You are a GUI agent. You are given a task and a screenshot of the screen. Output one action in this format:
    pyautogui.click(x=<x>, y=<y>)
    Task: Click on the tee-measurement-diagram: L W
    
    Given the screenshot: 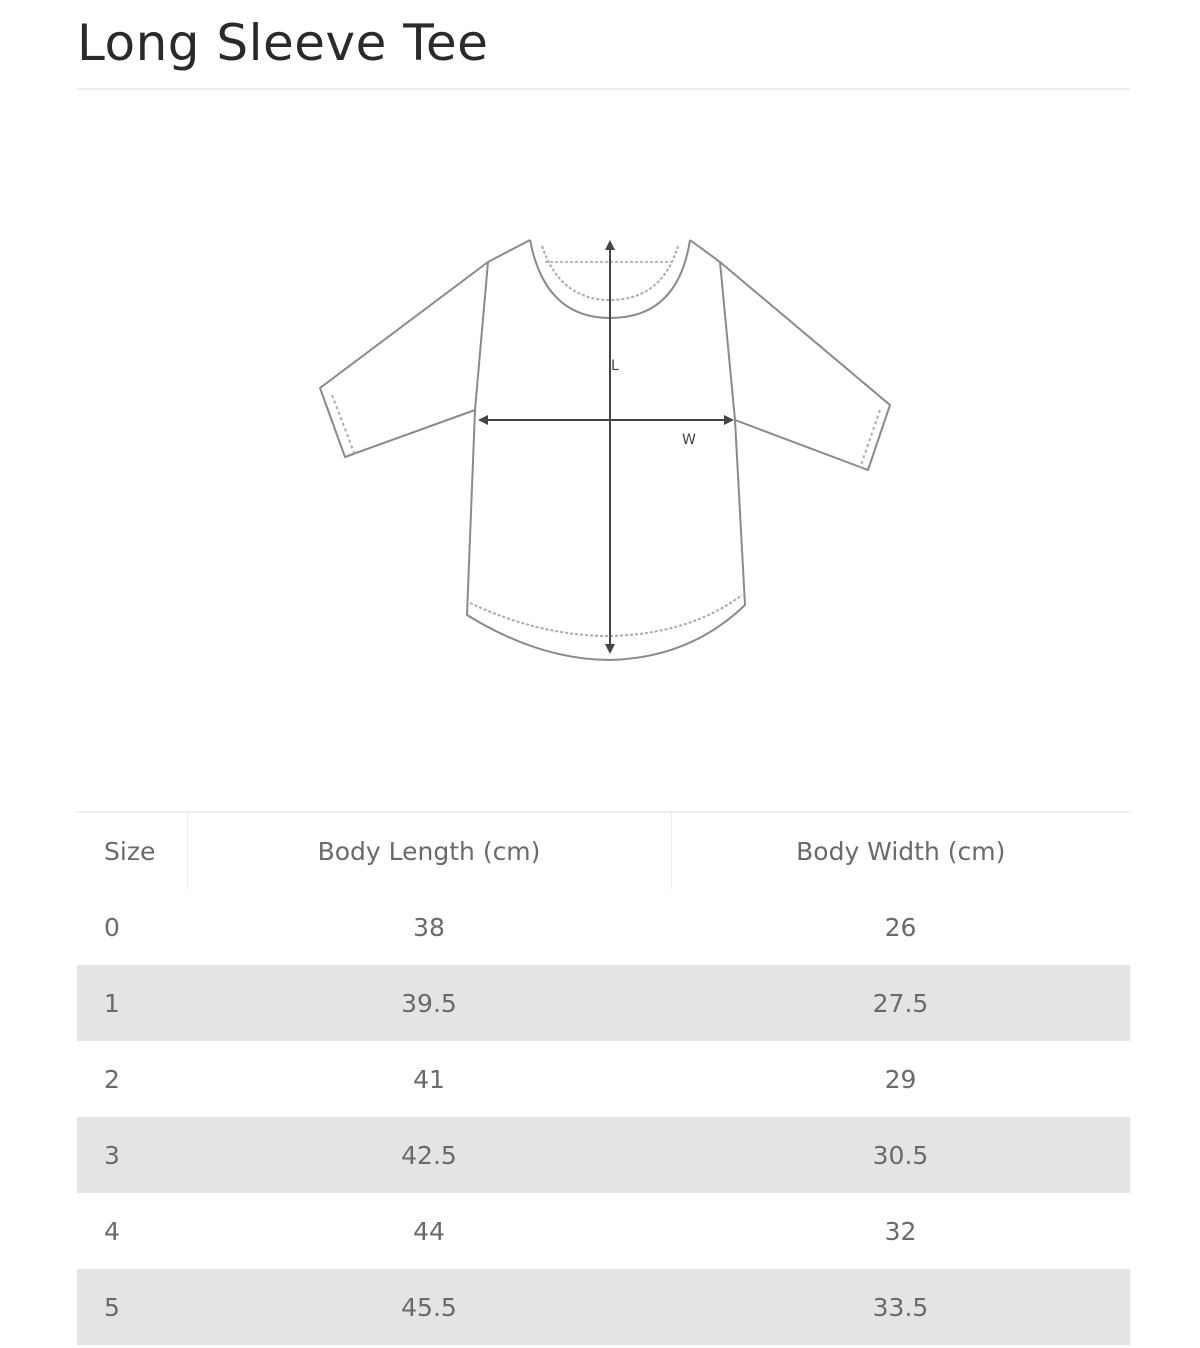 What is the action you would take?
    pyautogui.click(x=605, y=450)
    